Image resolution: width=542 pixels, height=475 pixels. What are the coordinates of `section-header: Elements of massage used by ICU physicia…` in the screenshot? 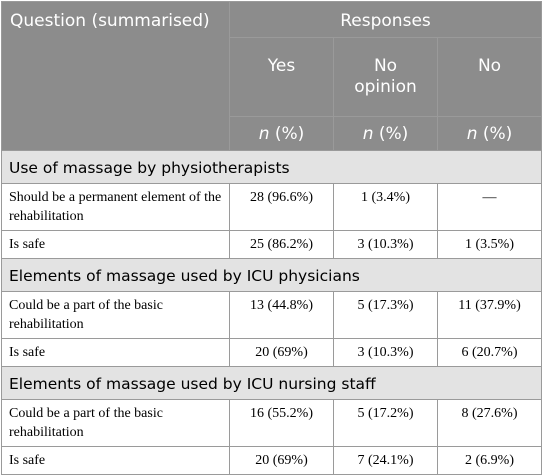 It's located at (271, 275).